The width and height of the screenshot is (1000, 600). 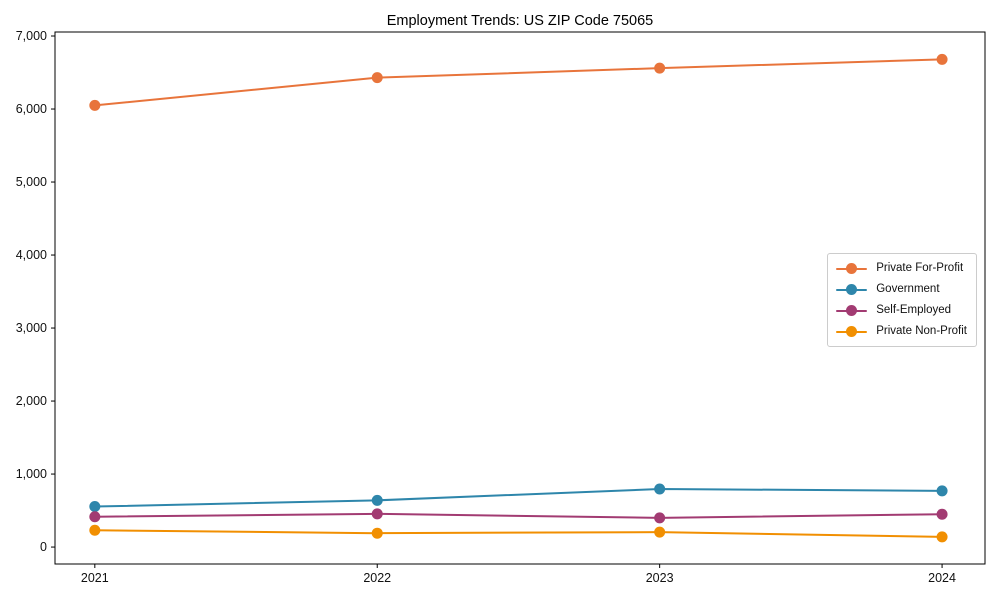 I want to click on legend-item-private-non-profit: Private Non-Profit, so click(x=901, y=331).